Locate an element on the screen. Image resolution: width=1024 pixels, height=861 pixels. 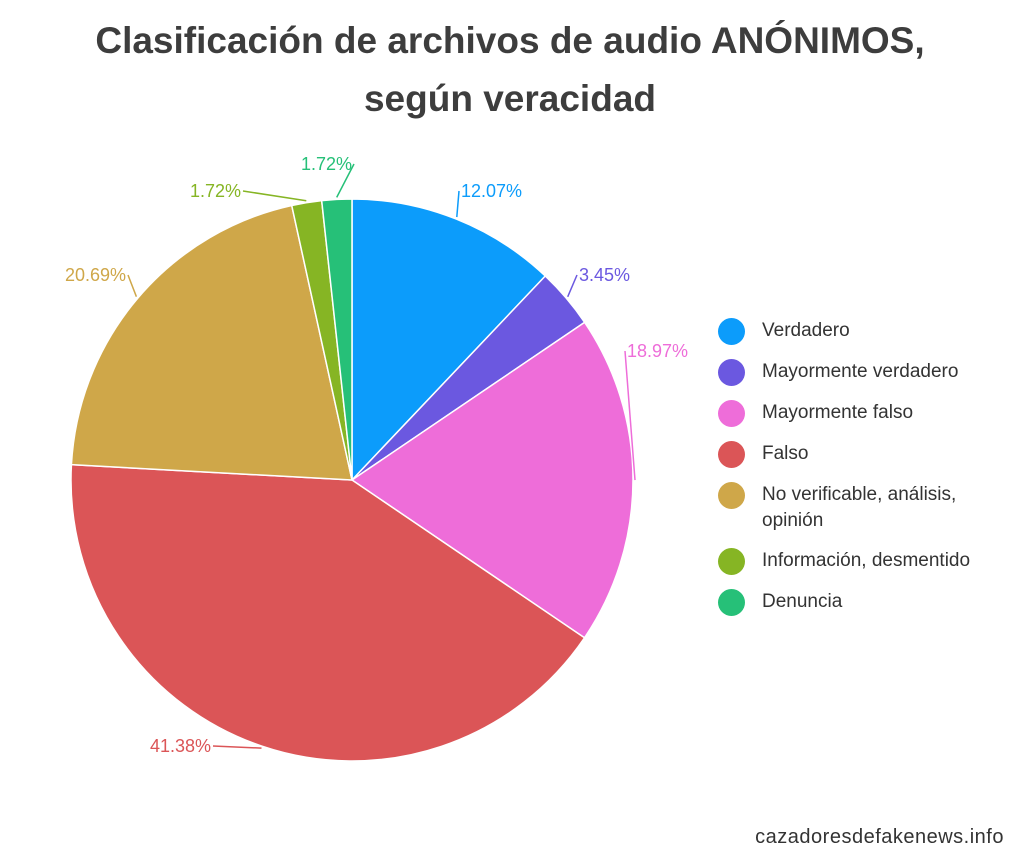
legend-item-2: Mayormente verdadero is located at coordinates (868, 372).